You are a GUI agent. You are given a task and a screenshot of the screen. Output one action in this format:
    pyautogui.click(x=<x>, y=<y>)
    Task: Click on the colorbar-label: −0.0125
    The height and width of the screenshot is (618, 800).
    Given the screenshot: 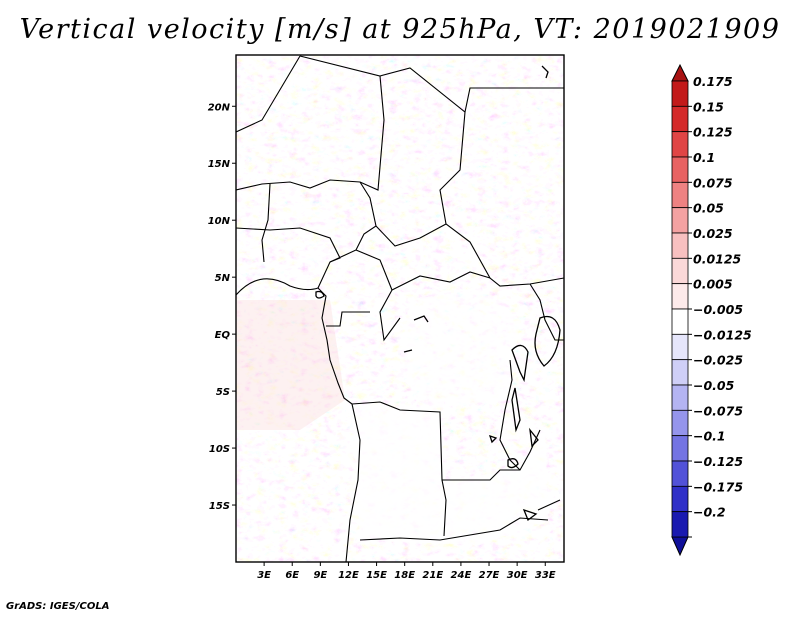 What is the action you would take?
    pyautogui.click(x=722, y=334)
    